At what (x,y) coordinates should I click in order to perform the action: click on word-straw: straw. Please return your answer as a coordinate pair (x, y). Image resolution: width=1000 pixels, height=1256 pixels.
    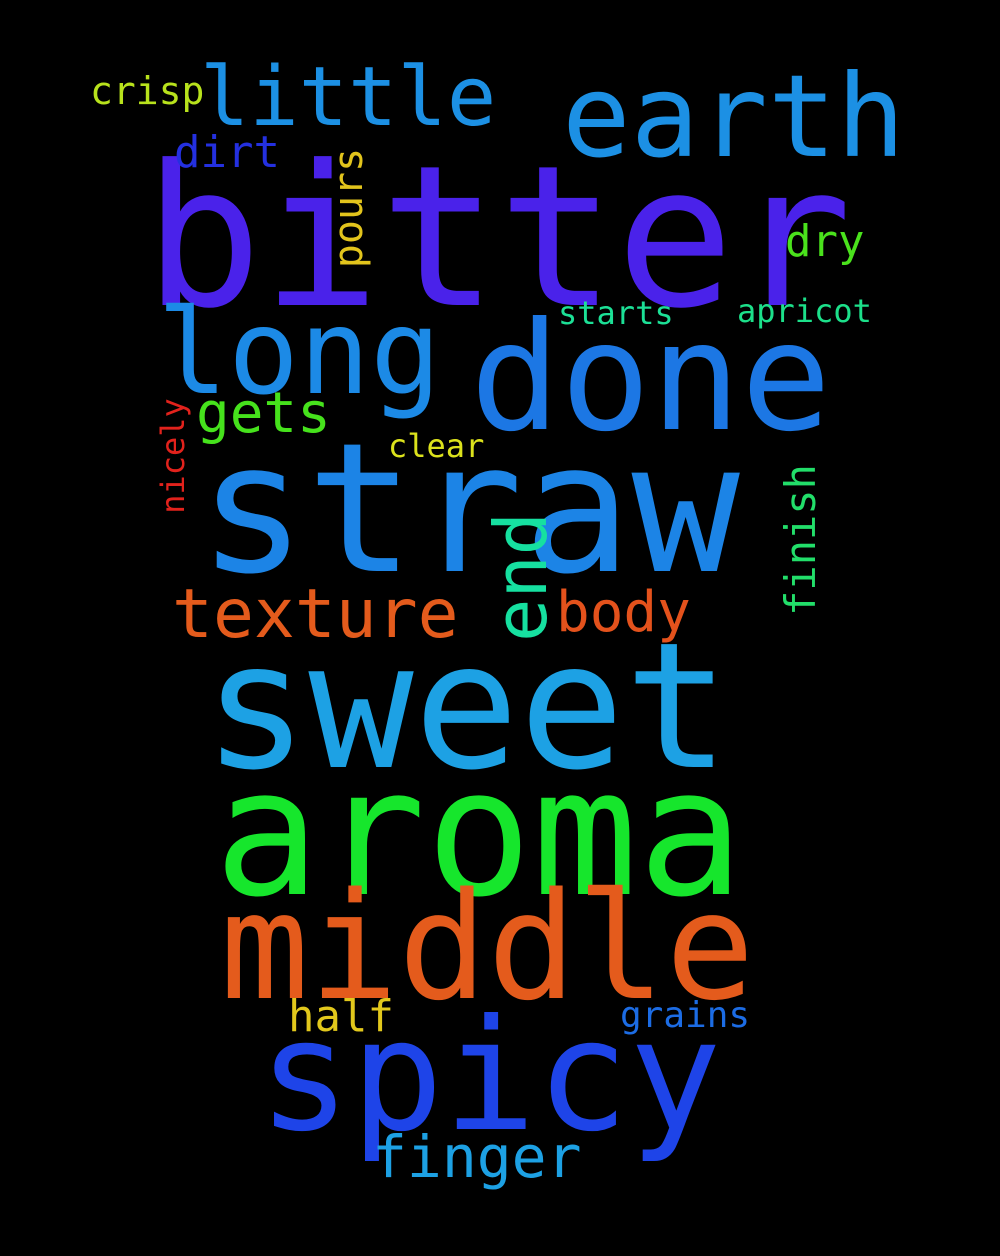
    Looking at the image, I should click on (469, 509).